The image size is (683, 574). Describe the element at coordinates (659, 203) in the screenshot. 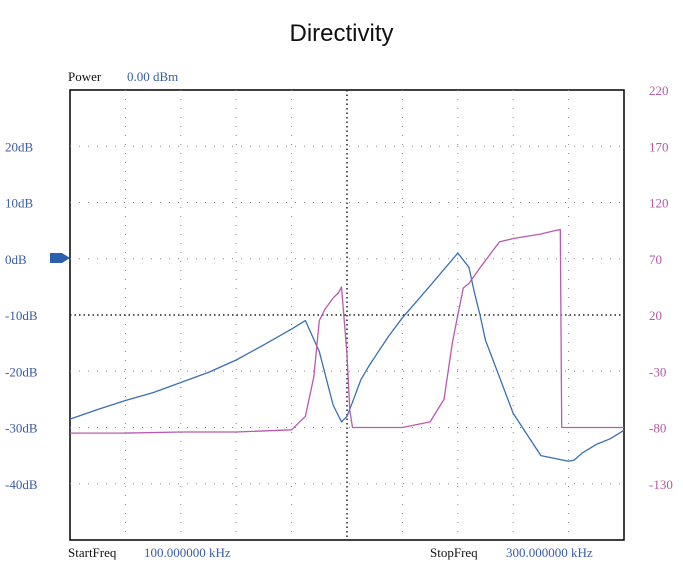

I see `right-axis-tick-label: 120` at that location.